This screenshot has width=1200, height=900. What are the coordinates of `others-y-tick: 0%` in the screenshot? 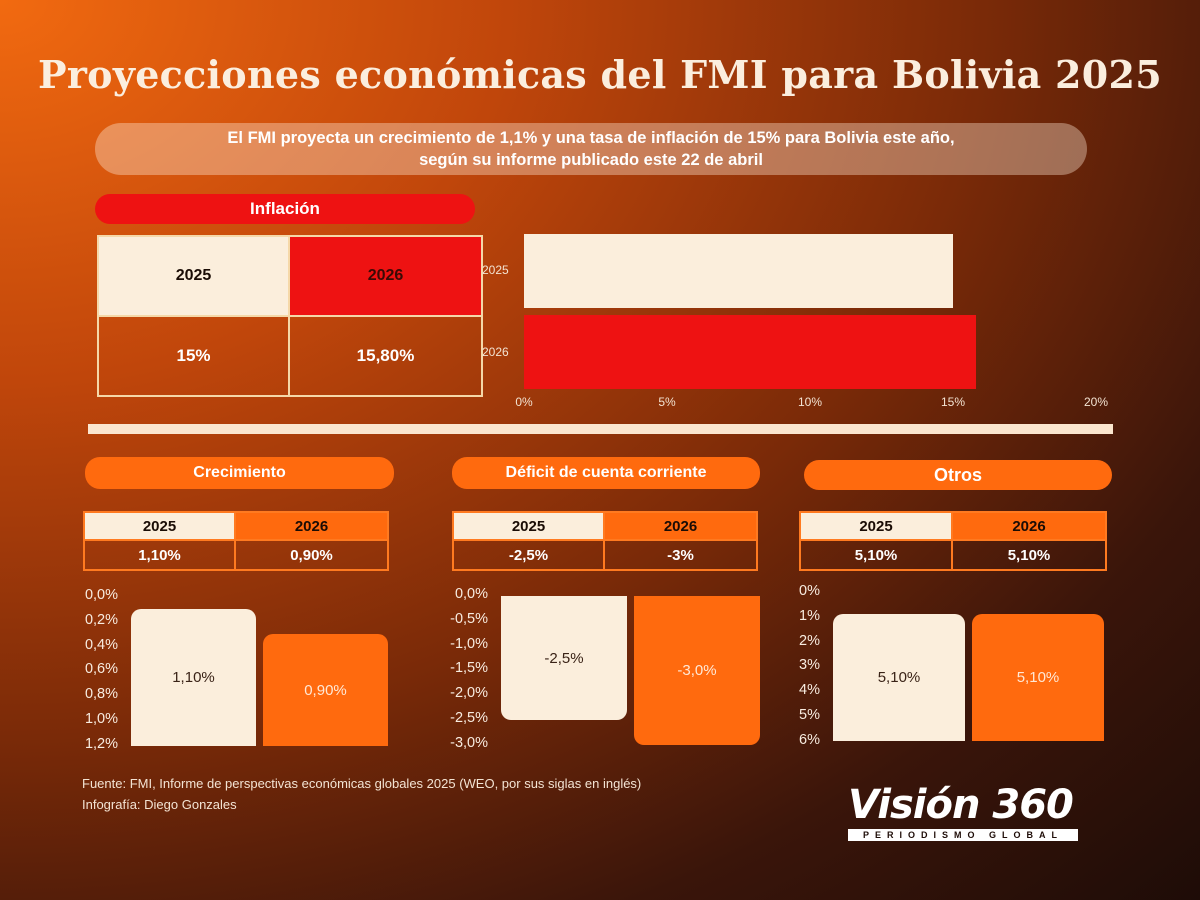 It's located at (809, 591).